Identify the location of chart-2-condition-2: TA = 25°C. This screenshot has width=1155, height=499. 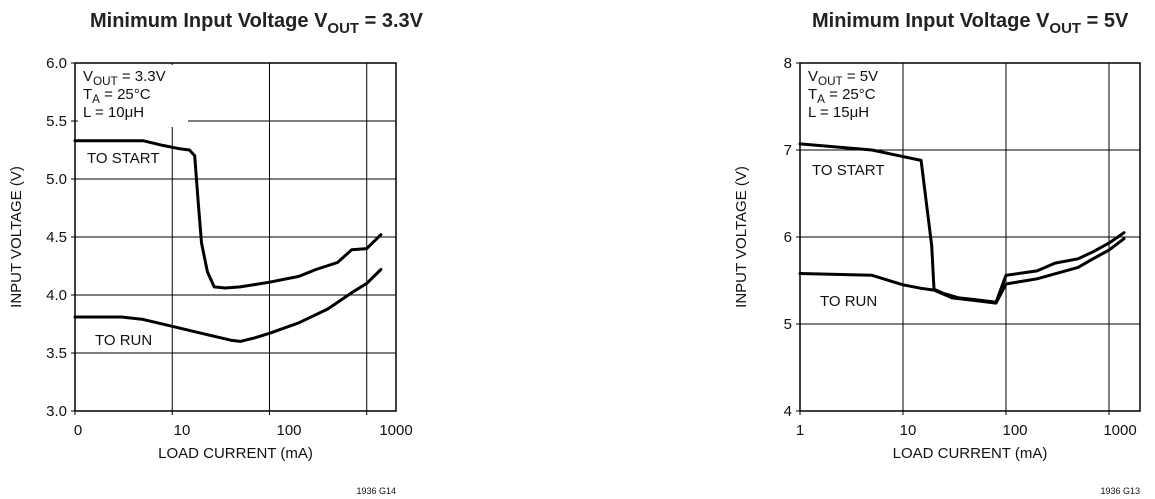
(842, 96).